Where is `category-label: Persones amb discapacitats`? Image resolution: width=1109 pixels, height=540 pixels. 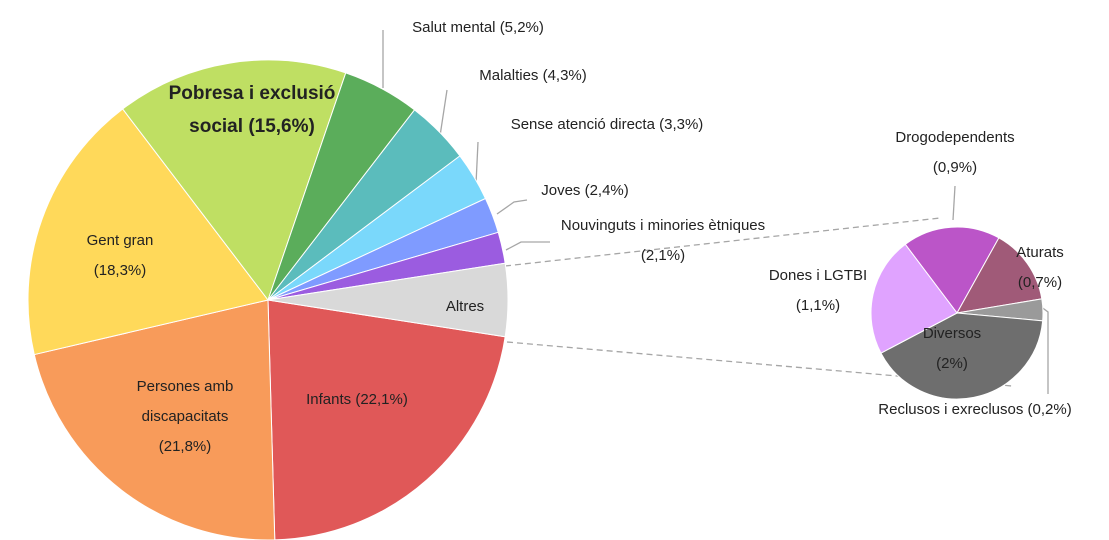
category-label: Persones amb discapacitats is located at coordinates (185, 401).